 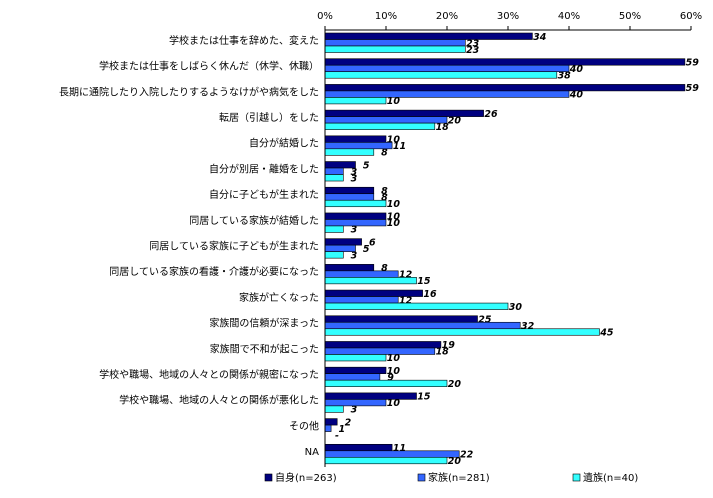 I want to click on value-label: 18, so click(x=443, y=352).